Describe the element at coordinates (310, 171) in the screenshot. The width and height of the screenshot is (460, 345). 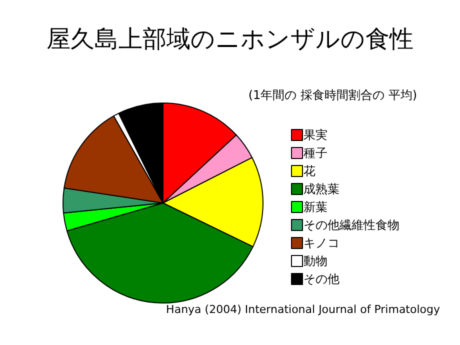
I see `legend-label: 花` at that location.